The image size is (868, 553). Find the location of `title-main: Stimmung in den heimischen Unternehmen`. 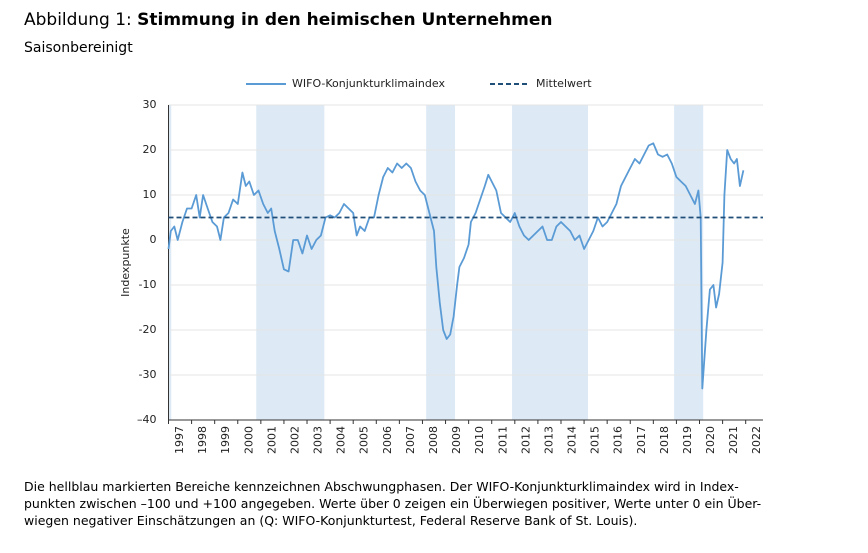

title-main: Stimmung in den heimischen Unternehmen is located at coordinates (345, 20).